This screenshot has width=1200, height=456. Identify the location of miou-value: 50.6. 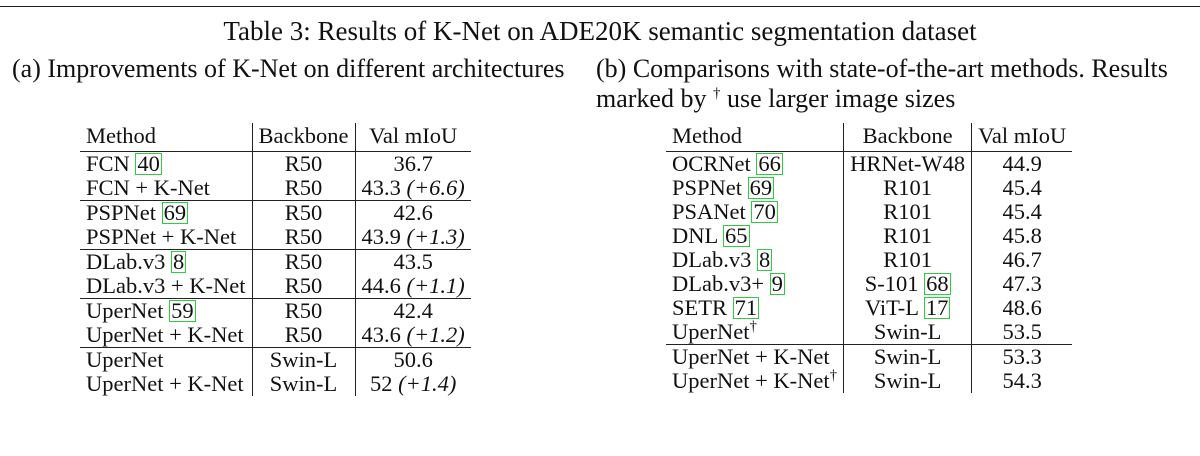
(413, 359).